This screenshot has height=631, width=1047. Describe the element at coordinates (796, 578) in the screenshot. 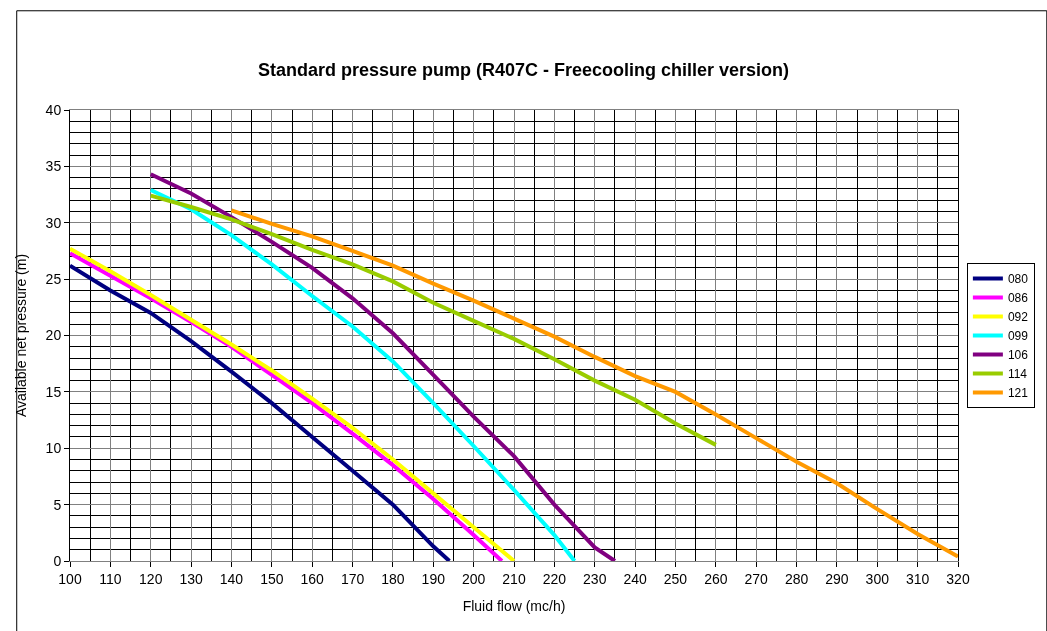

I see `x-tick-label: 280` at that location.